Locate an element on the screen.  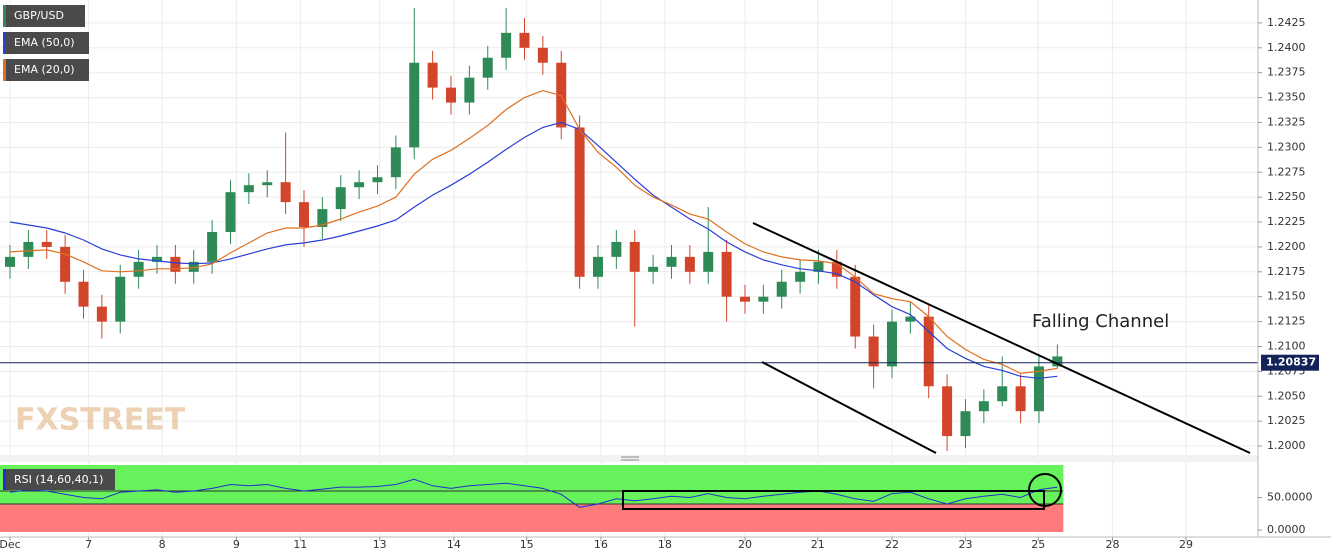
last-price-label: 1.20837 is located at coordinates (1291, 362).